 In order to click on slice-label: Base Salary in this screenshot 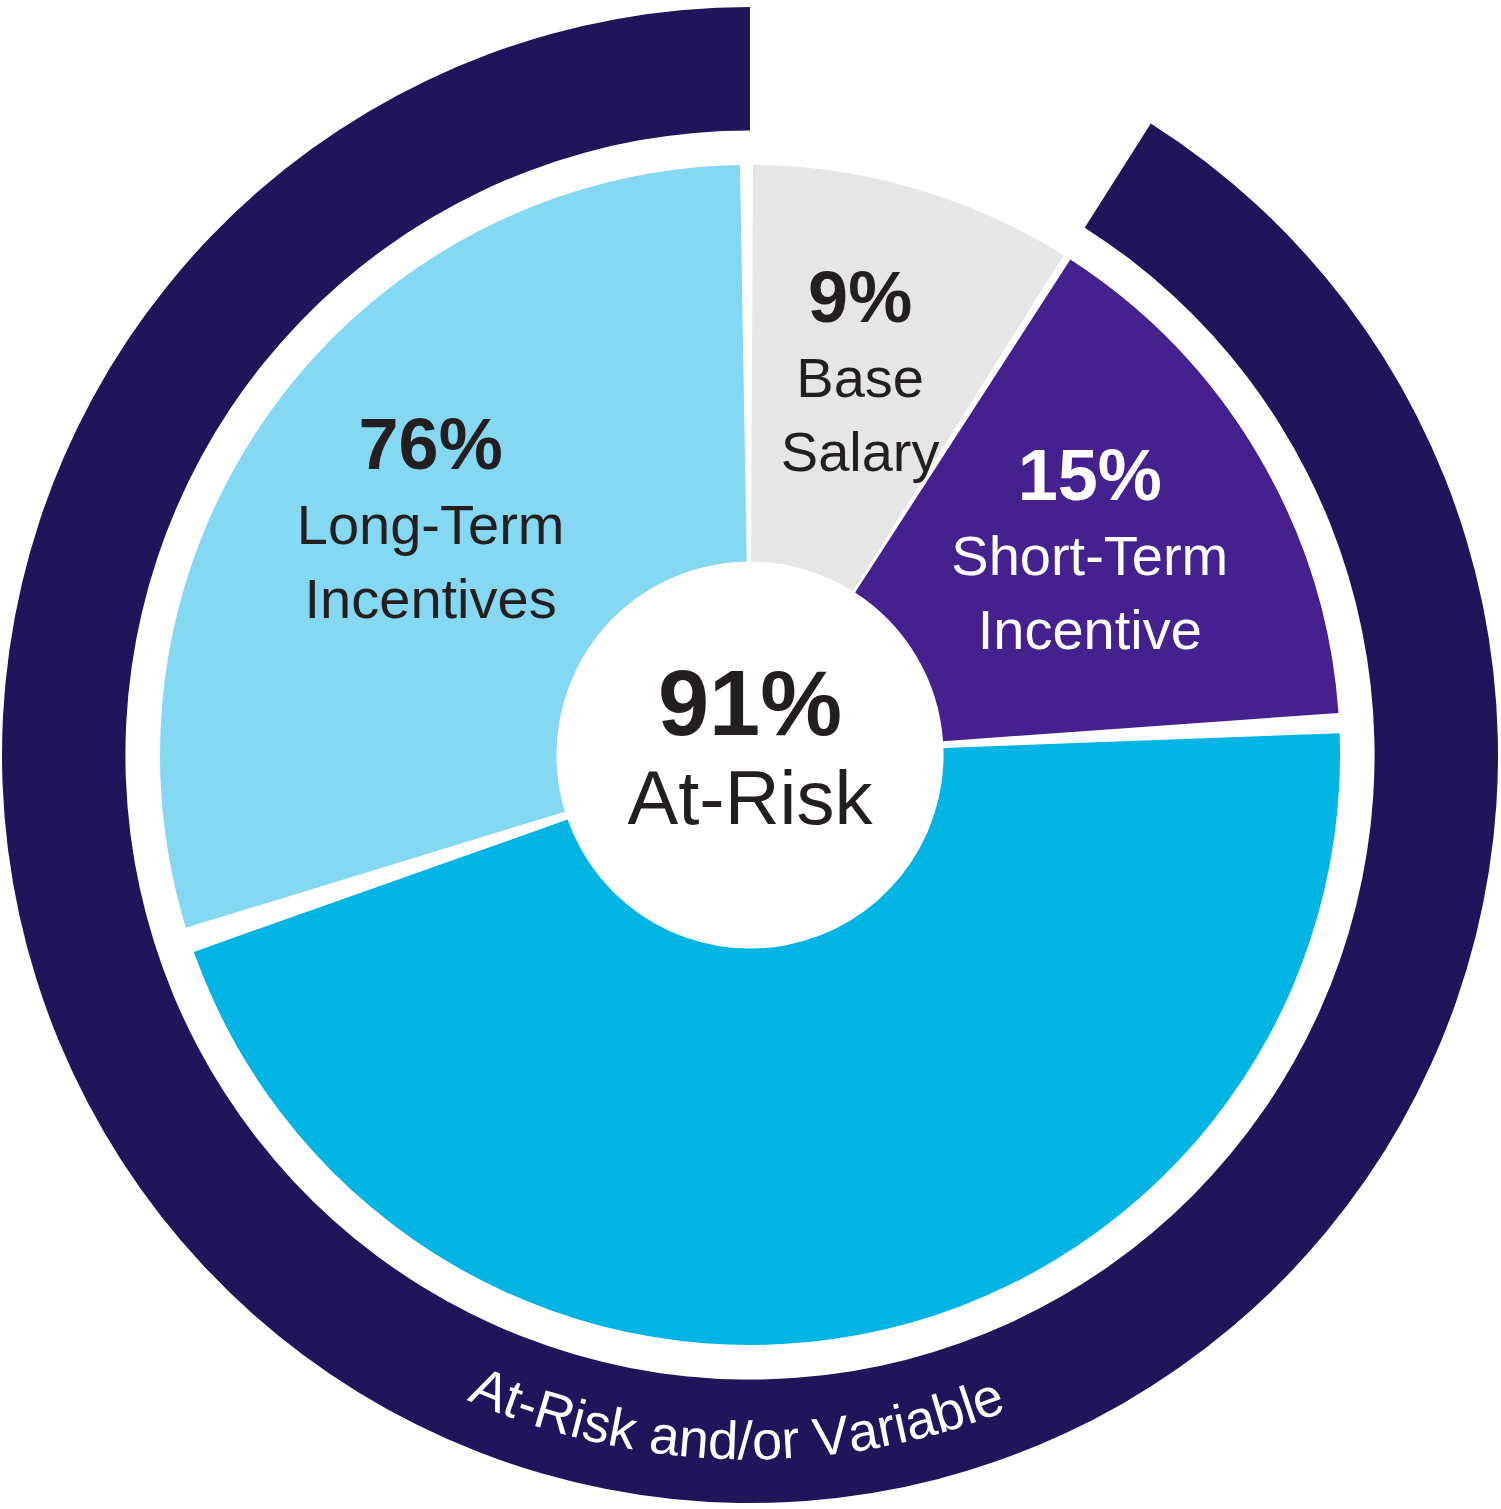, I will do `click(860, 415)`.